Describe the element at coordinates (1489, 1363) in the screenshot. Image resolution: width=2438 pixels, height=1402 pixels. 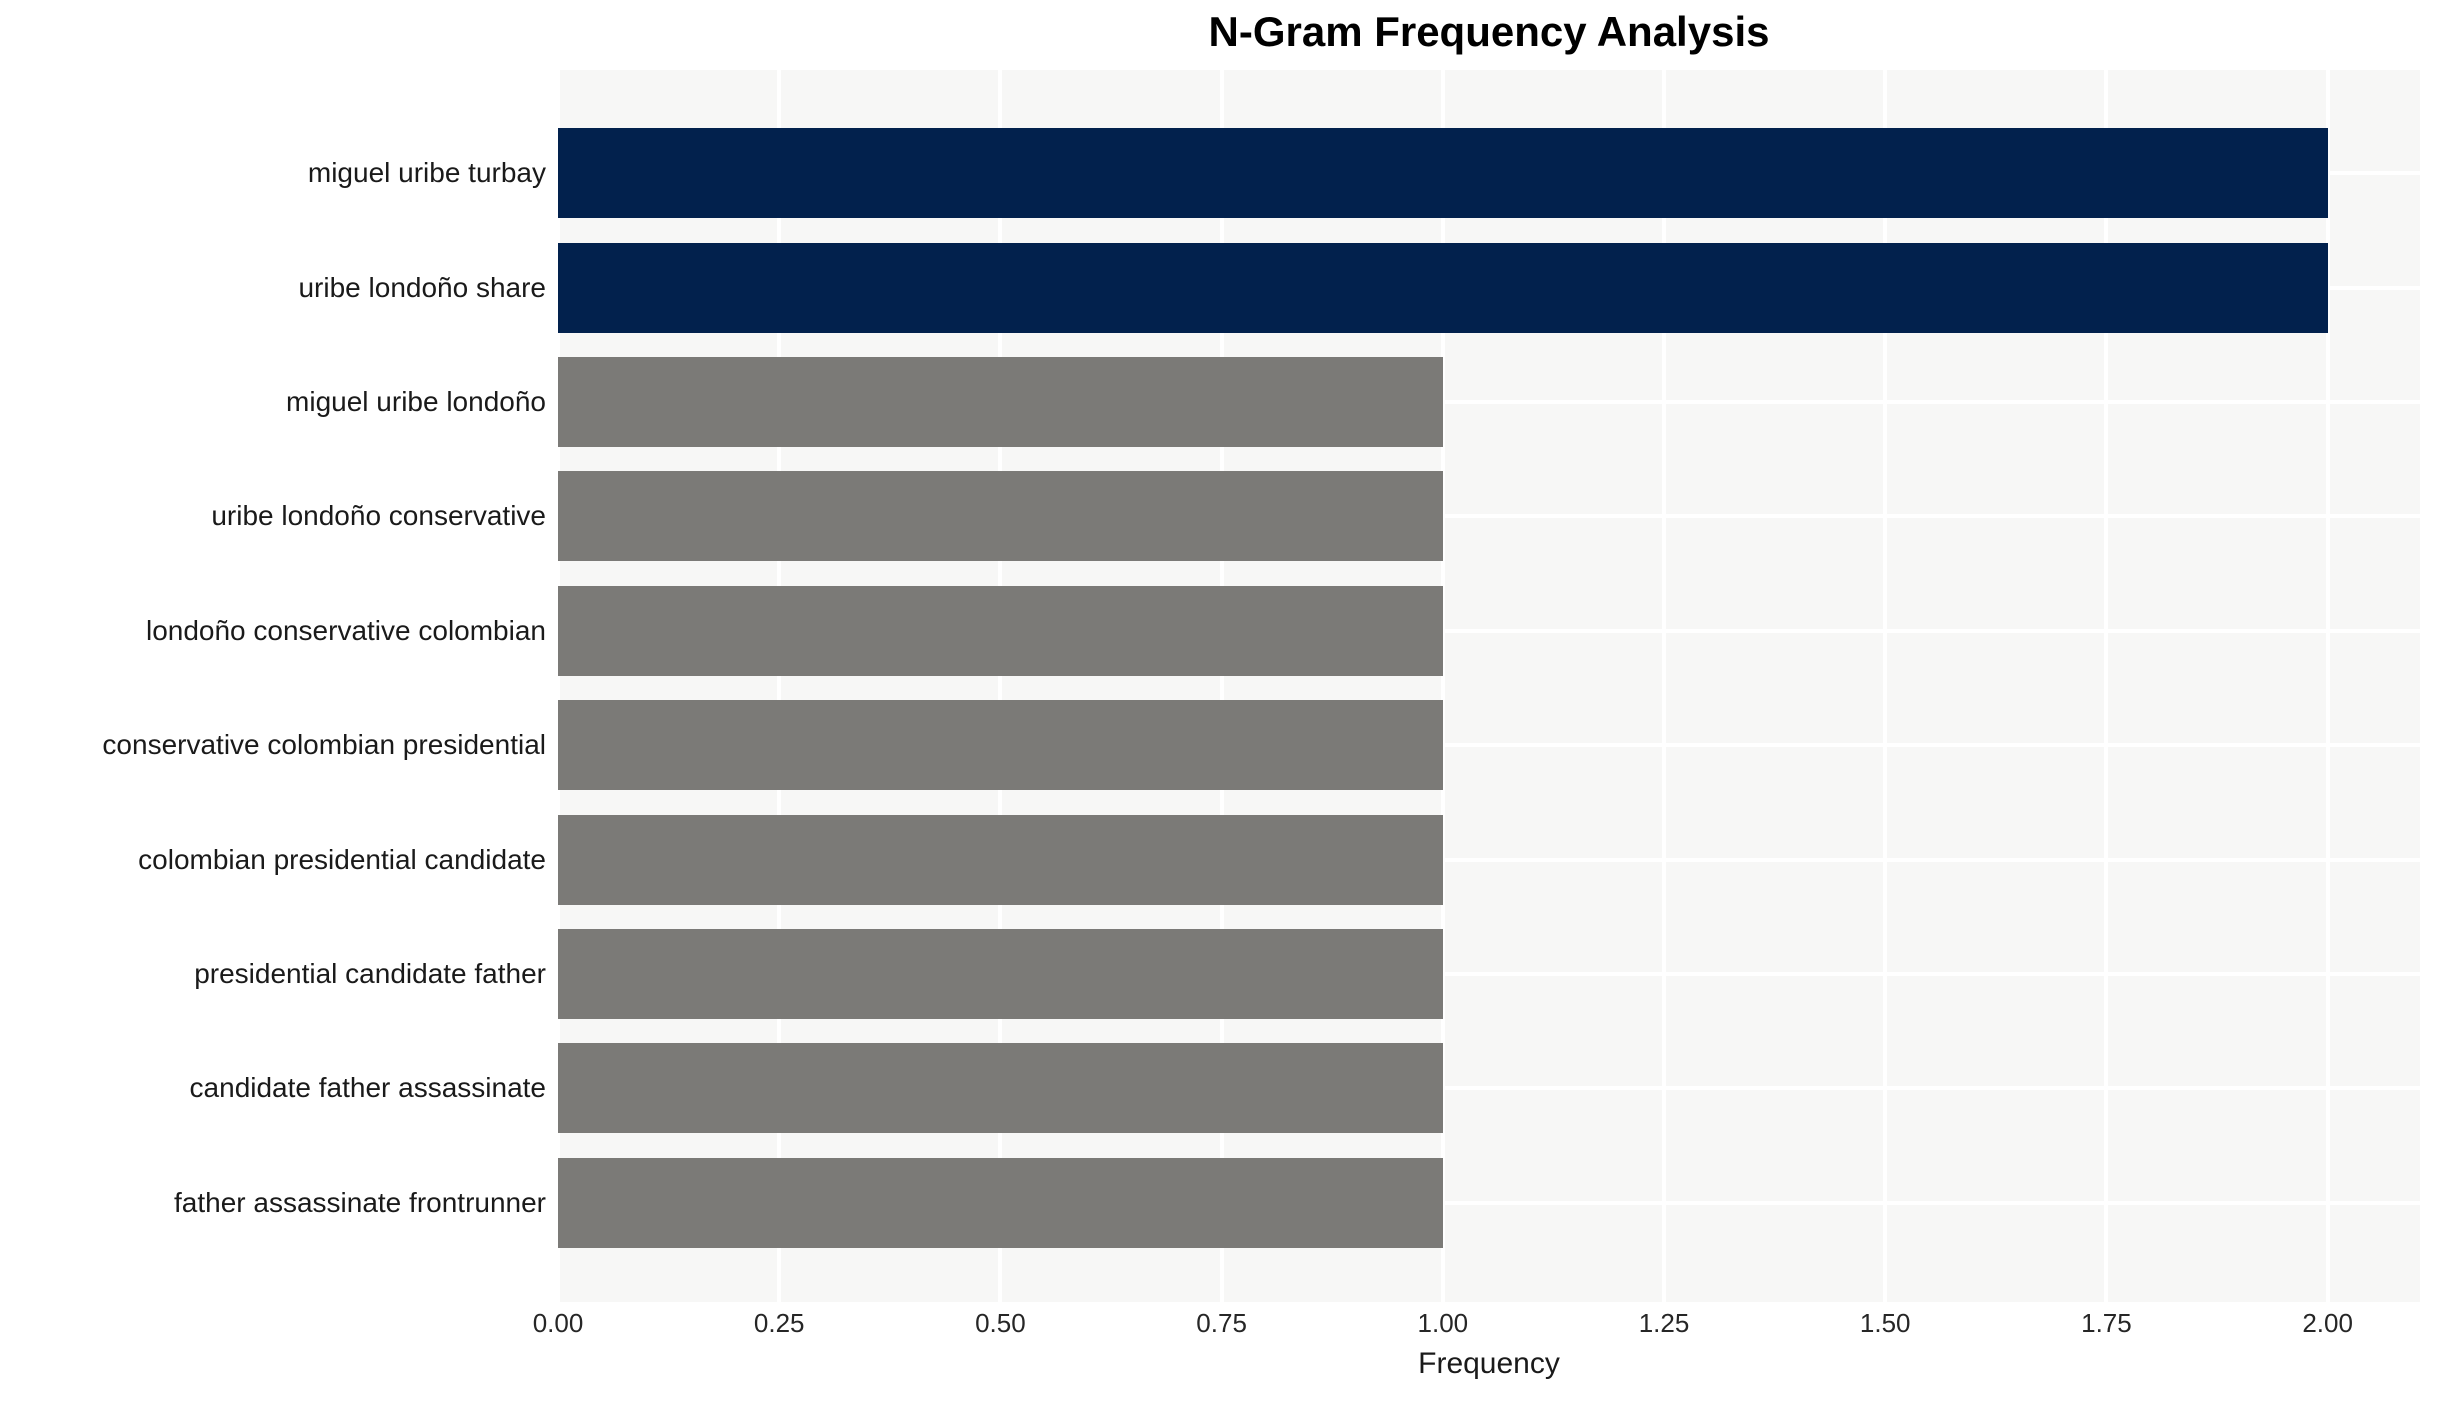
I see `x-axis-title: Frequency` at that location.